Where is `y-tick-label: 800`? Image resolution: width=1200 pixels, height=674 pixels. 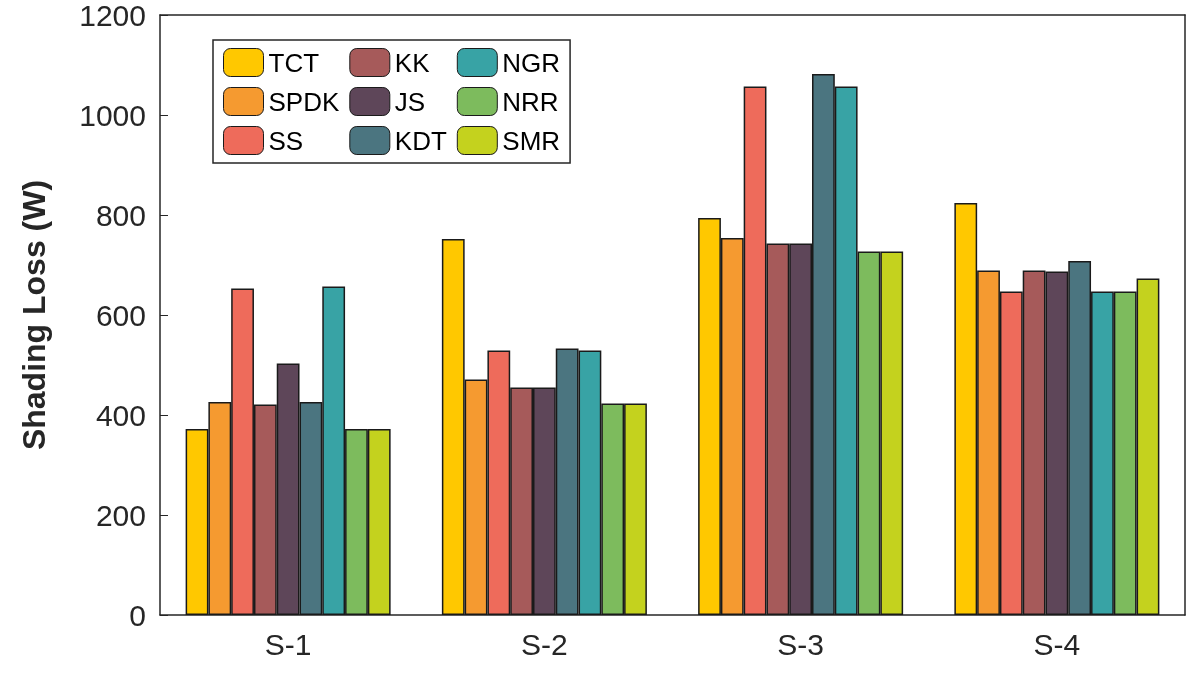
y-tick-label: 800 is located at coordinates (120, 215).